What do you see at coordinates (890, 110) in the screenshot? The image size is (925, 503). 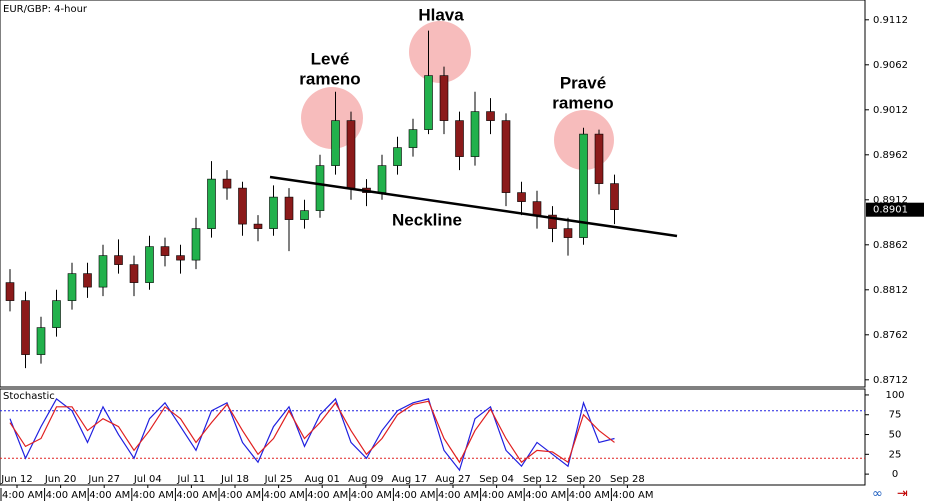 I see `y-tick-label: 0.9012` at bounding box center [890, 110].